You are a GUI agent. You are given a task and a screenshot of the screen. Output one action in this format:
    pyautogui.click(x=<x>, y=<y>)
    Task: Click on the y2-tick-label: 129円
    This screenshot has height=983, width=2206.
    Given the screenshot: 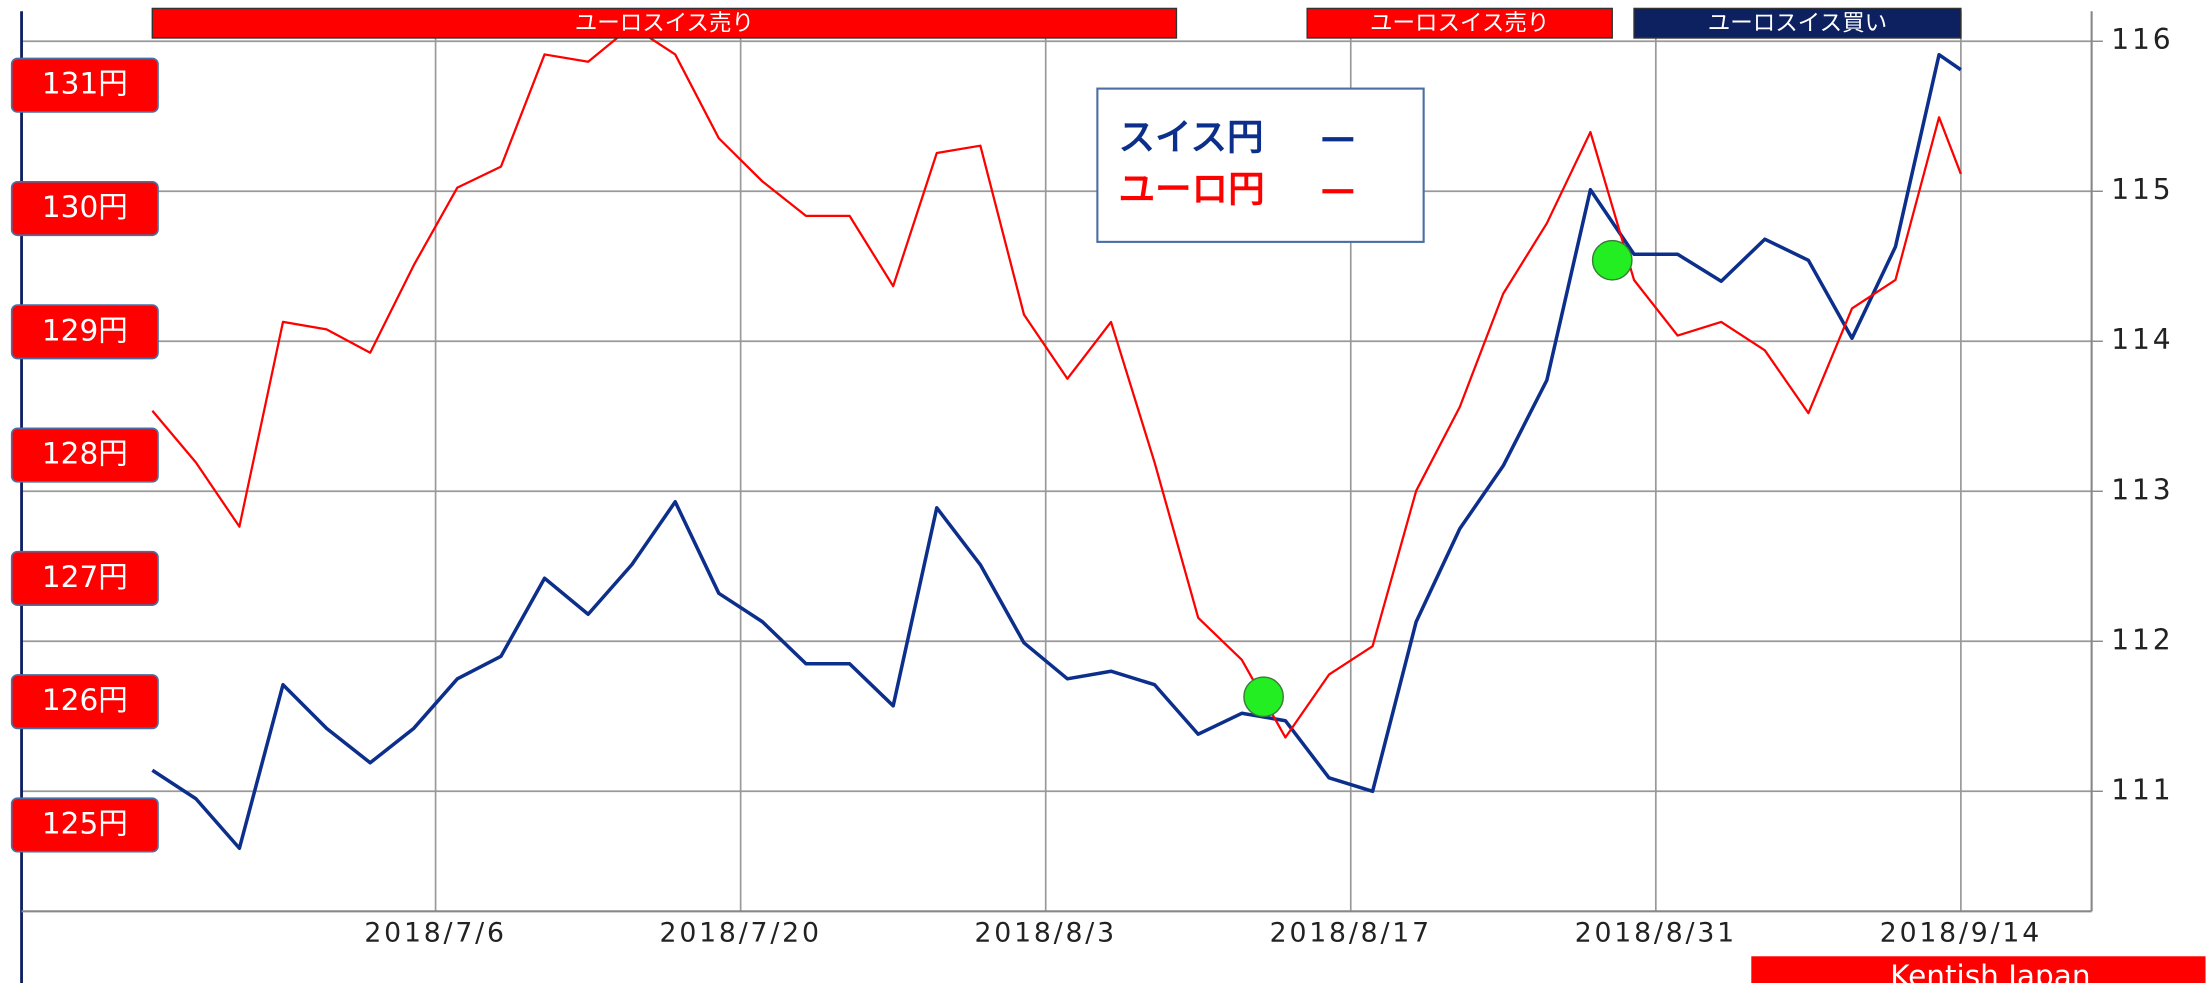 What is the action you would take?
    pyautogui.click(x=85, y=330)
    